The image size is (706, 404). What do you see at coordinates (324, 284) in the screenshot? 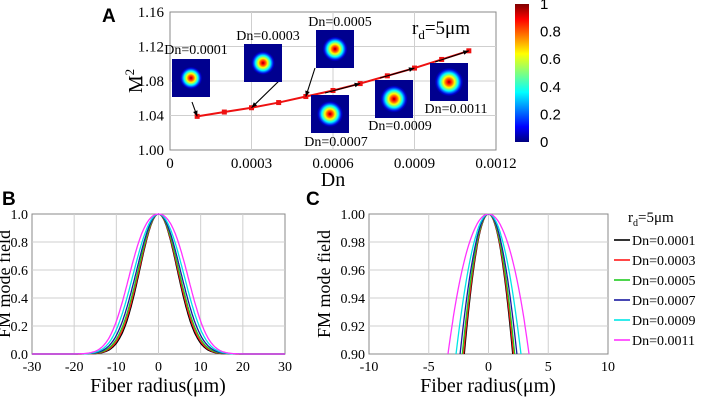
I see `y-axis-label-c: FM mode field` at bounding box center [324, 284].